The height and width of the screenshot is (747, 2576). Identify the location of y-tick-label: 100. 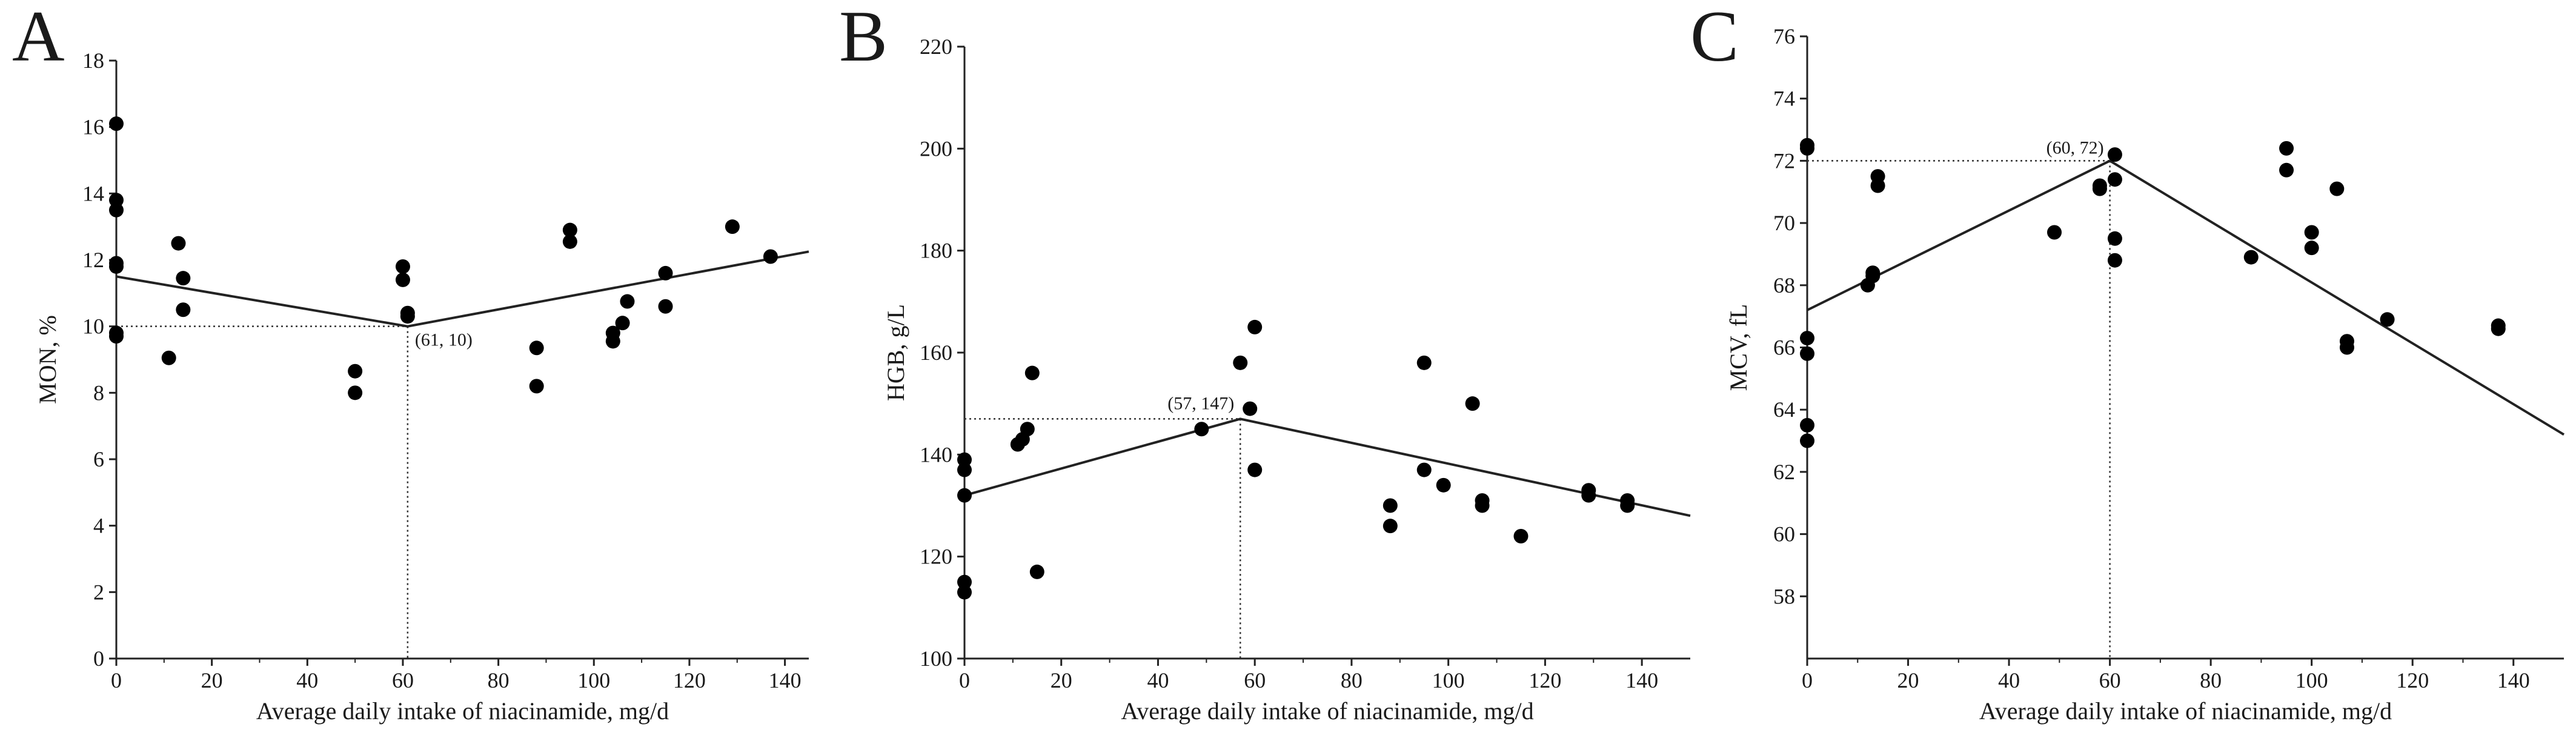
(936, 658).